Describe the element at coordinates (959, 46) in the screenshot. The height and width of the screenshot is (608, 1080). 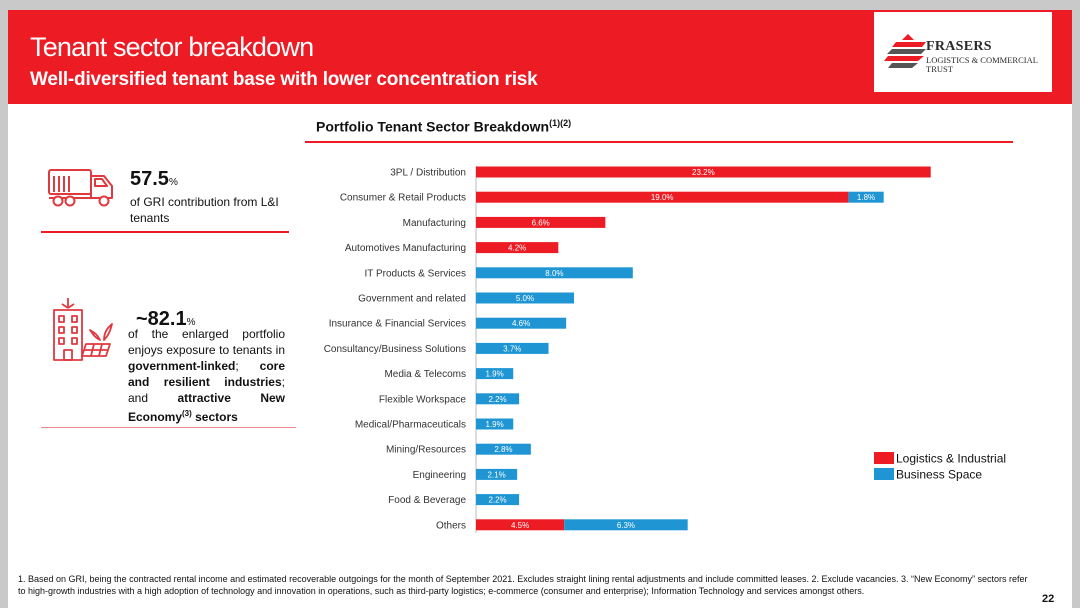
I see `logo-name: FRASERS` at that location.